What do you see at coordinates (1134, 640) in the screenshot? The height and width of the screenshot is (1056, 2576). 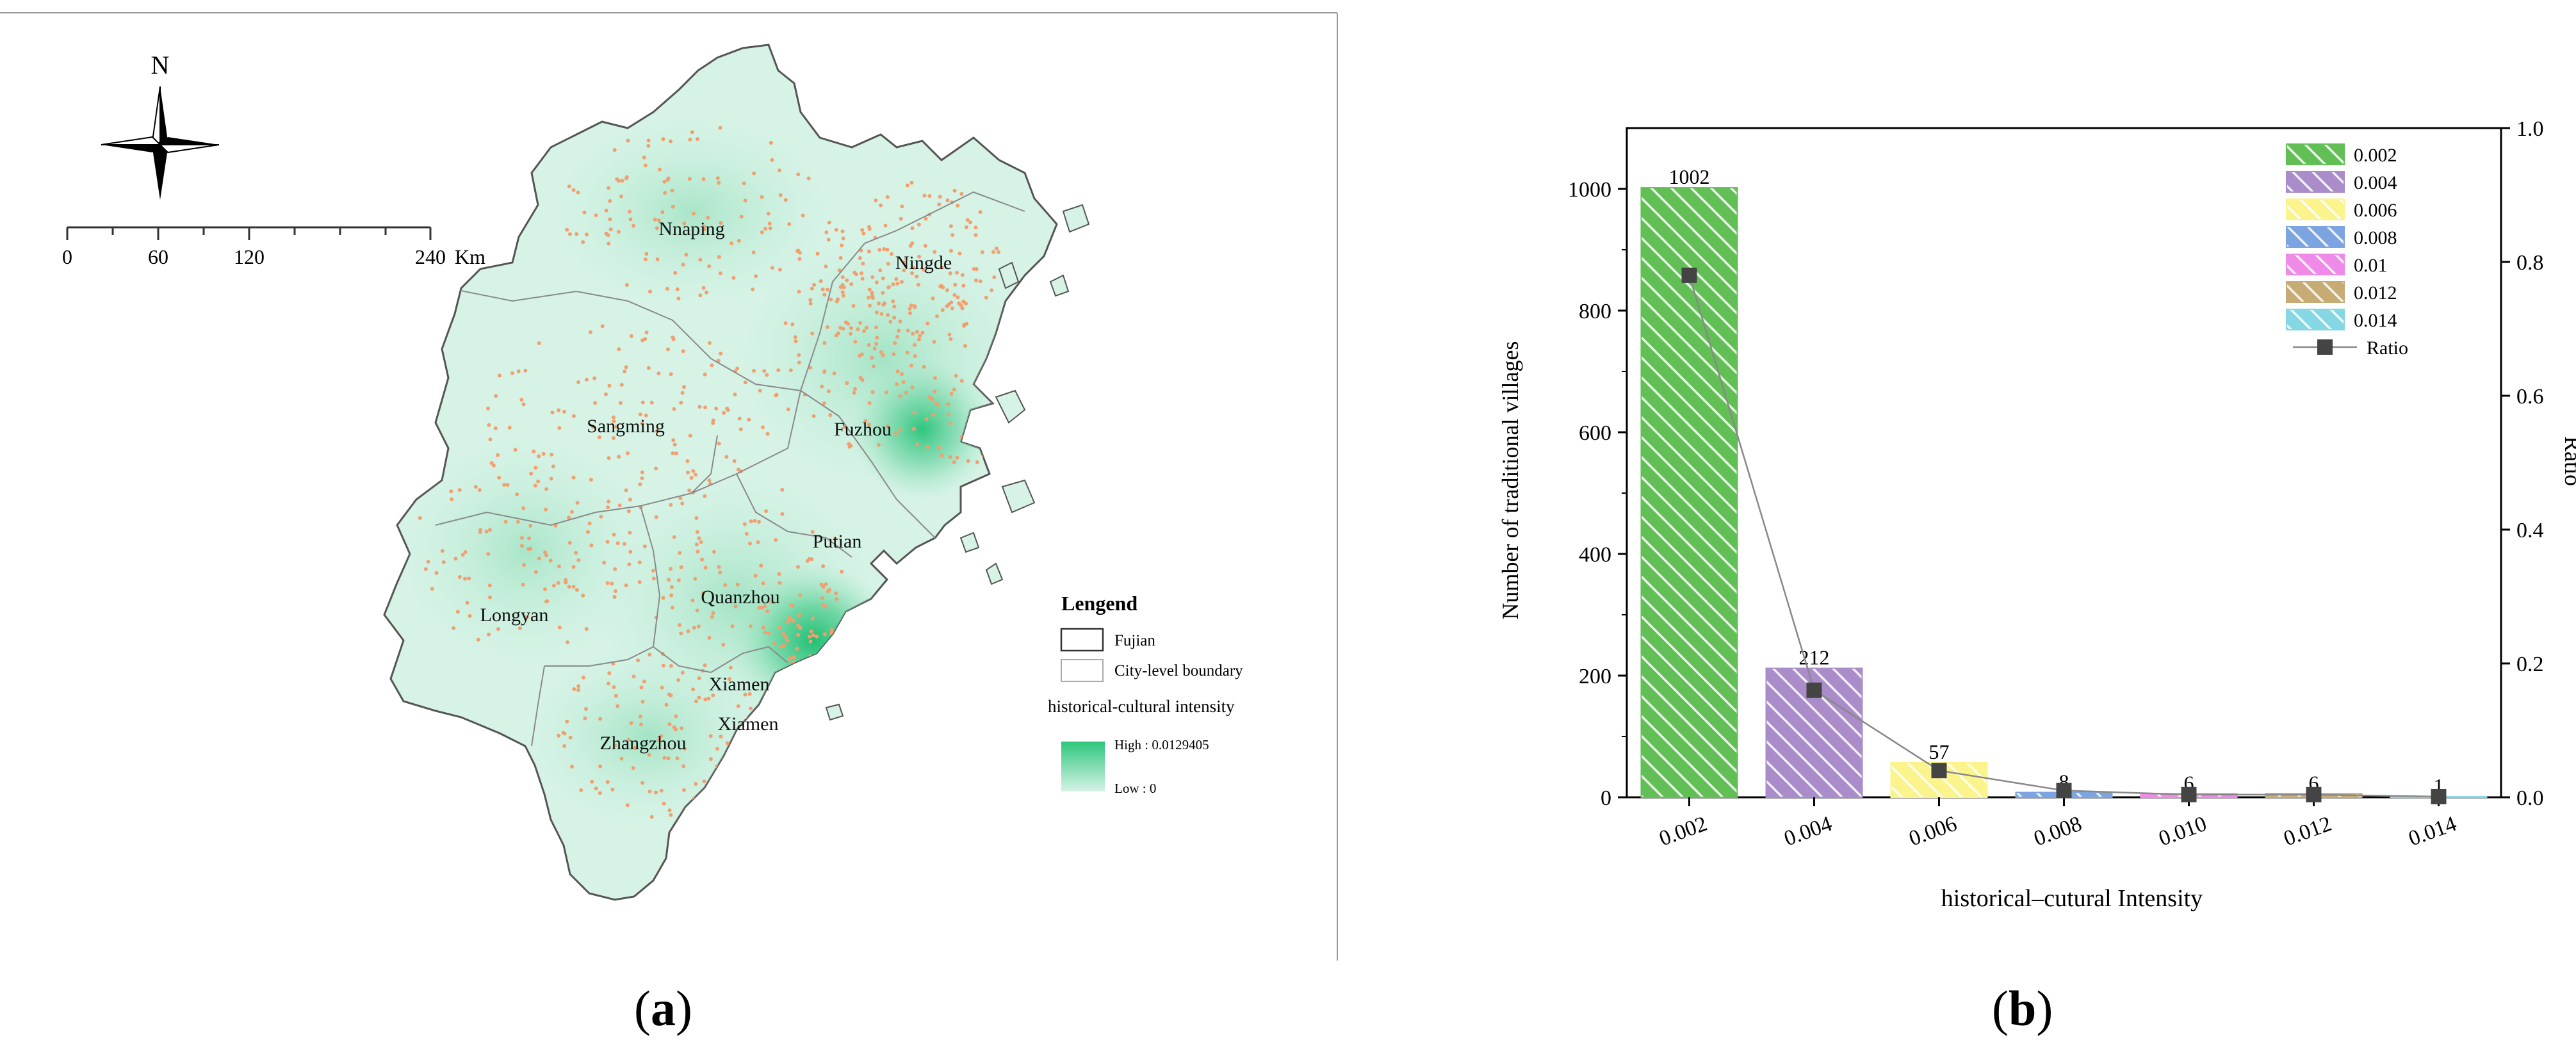 I see `legend-fujian-label: Fujian` at bounding box center [1134, 640].